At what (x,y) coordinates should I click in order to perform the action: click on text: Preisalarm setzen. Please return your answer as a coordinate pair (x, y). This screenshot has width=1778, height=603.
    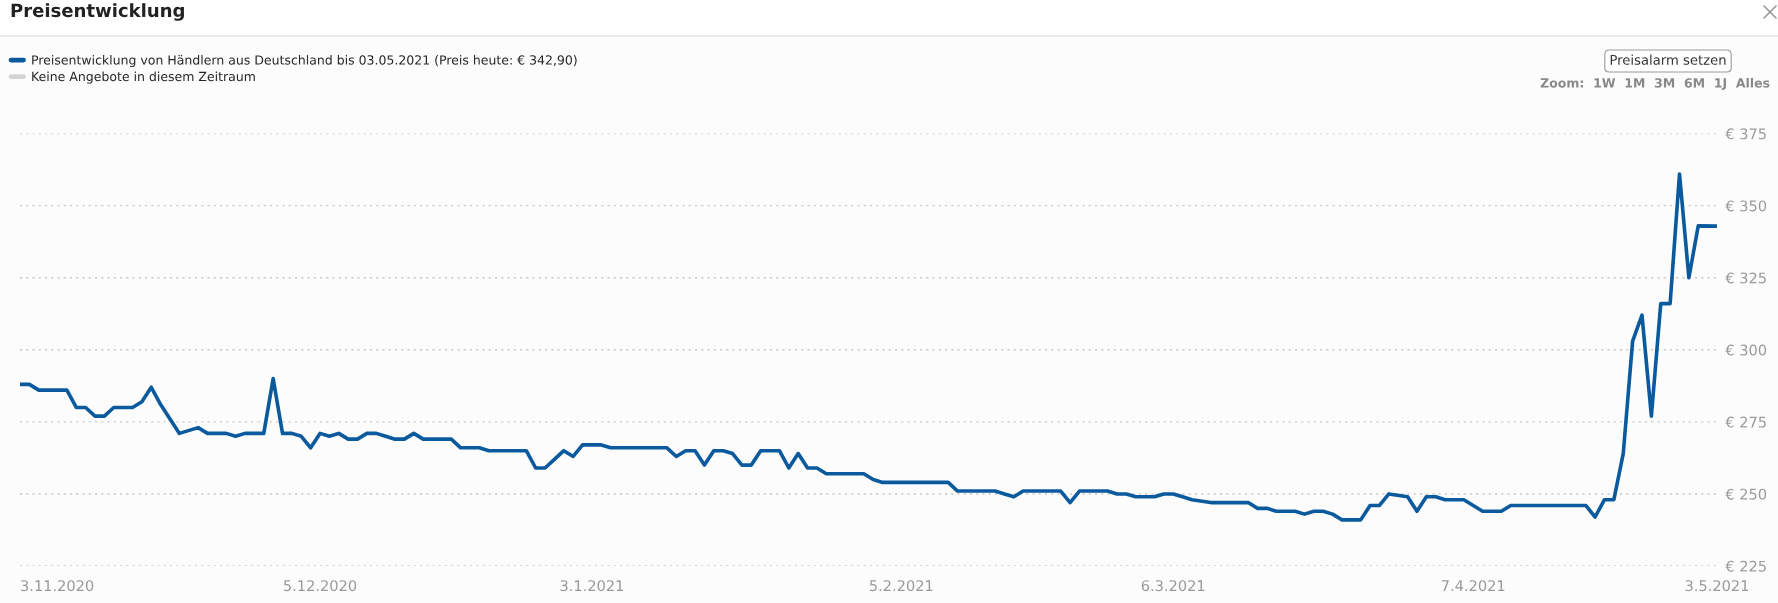
    Looking at the image, I should click on (1668, 59).